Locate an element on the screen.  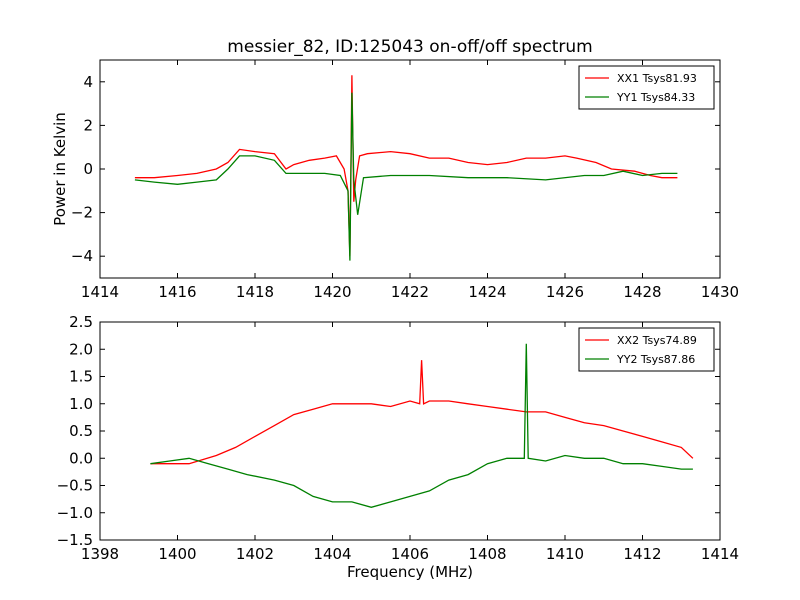
series-line-xx is located at coordinates (422, 412).